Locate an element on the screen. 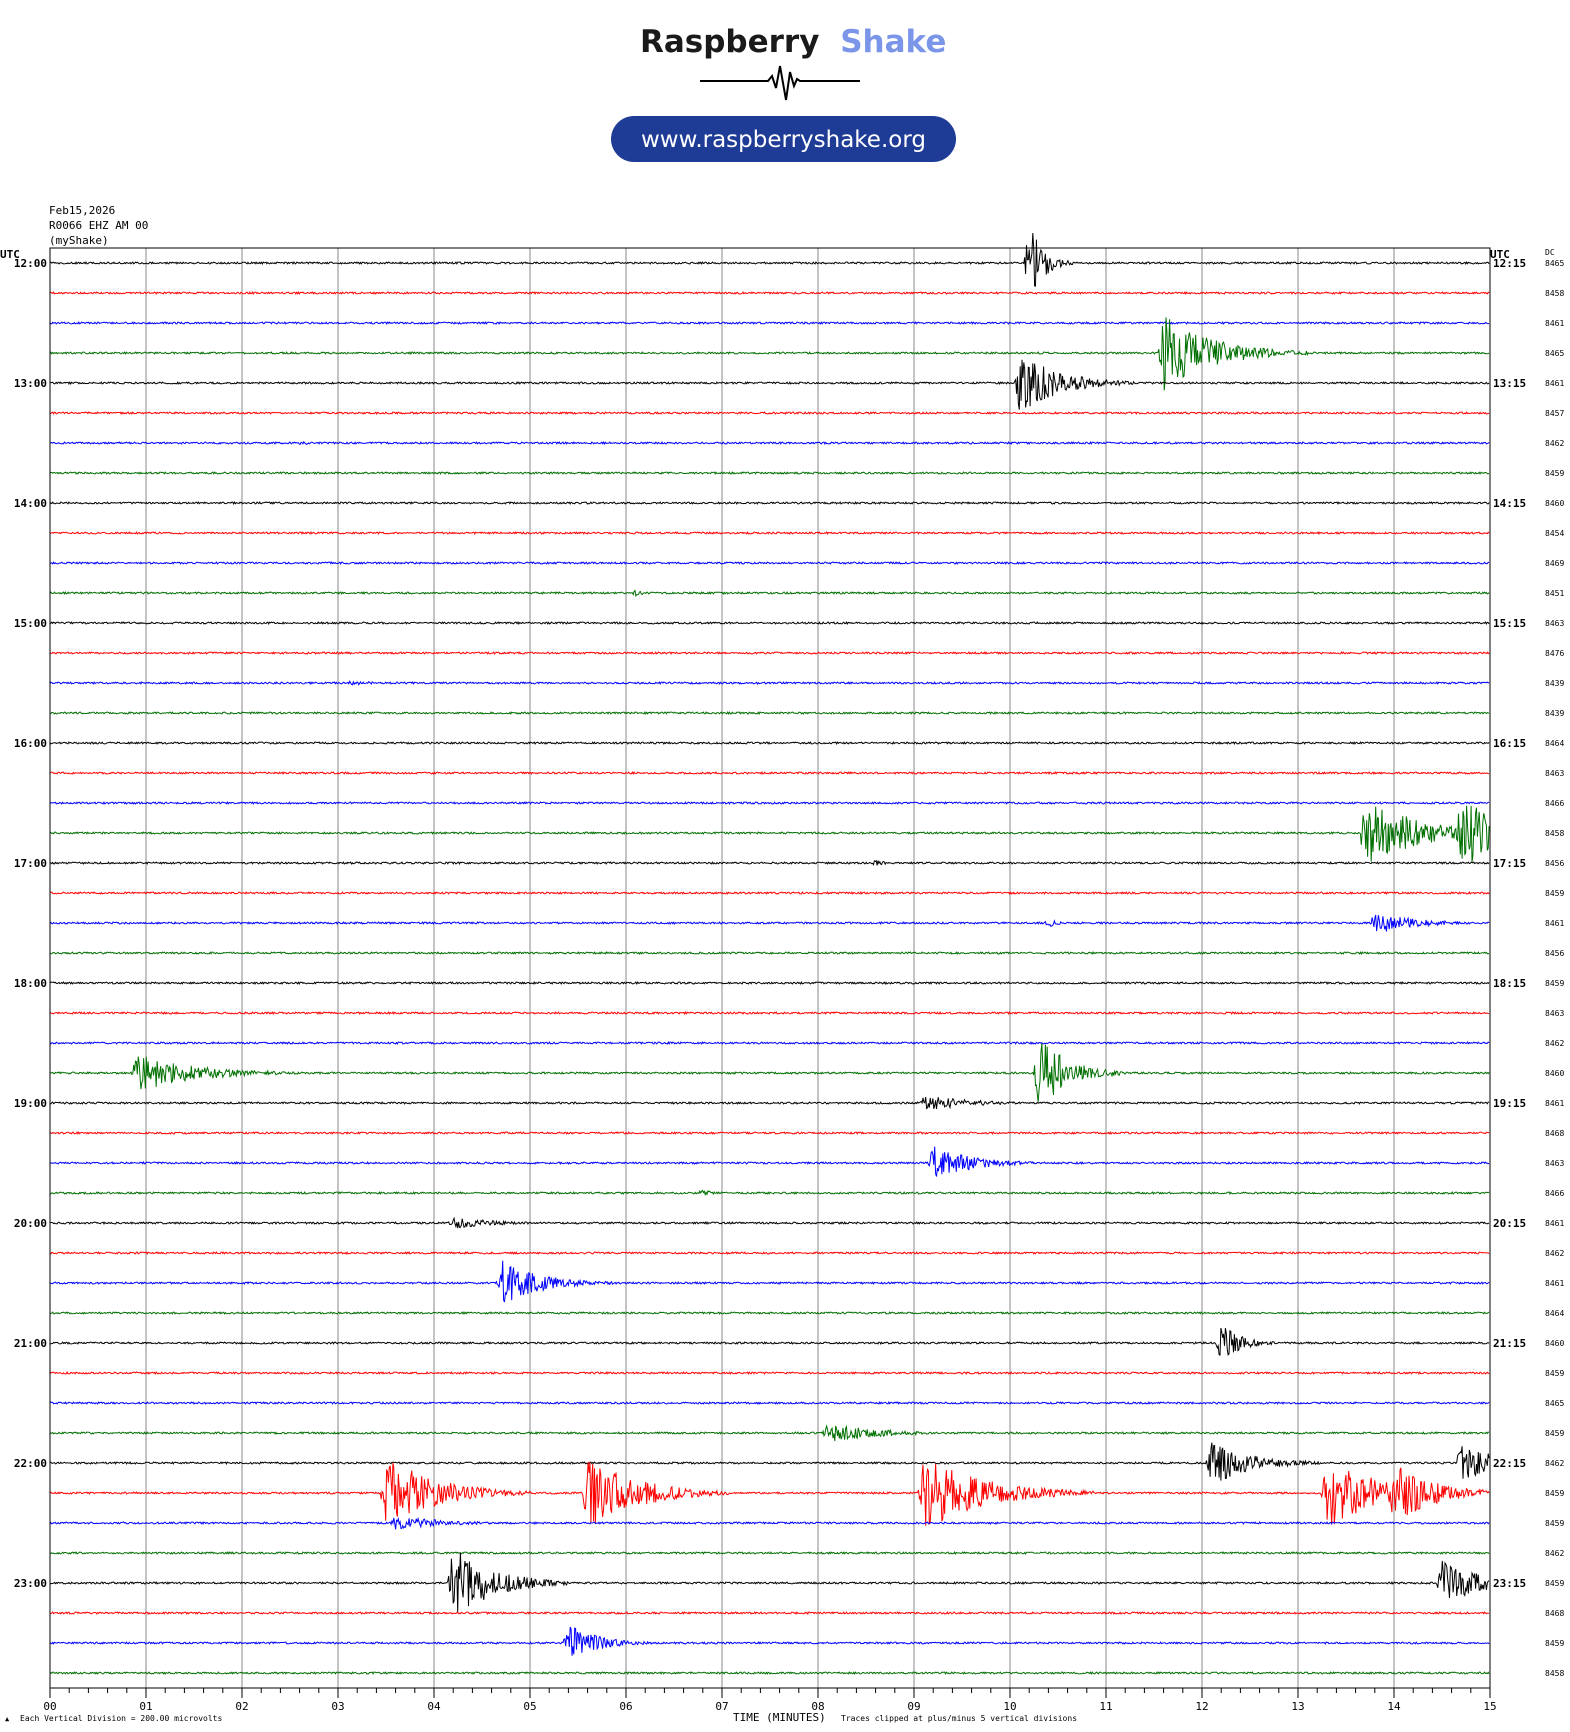 The width and height of the screenshot is (1570, 1732). x-tick-label: 13 is located at coordinates (1297, 1706).